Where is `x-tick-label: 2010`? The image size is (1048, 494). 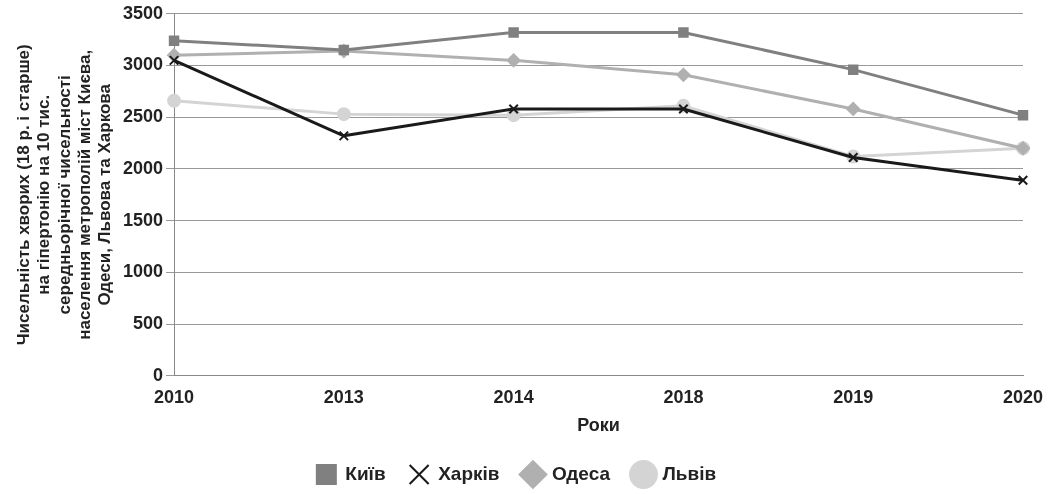 x-tick-label: 2010 is located at coordinates (174, 396).